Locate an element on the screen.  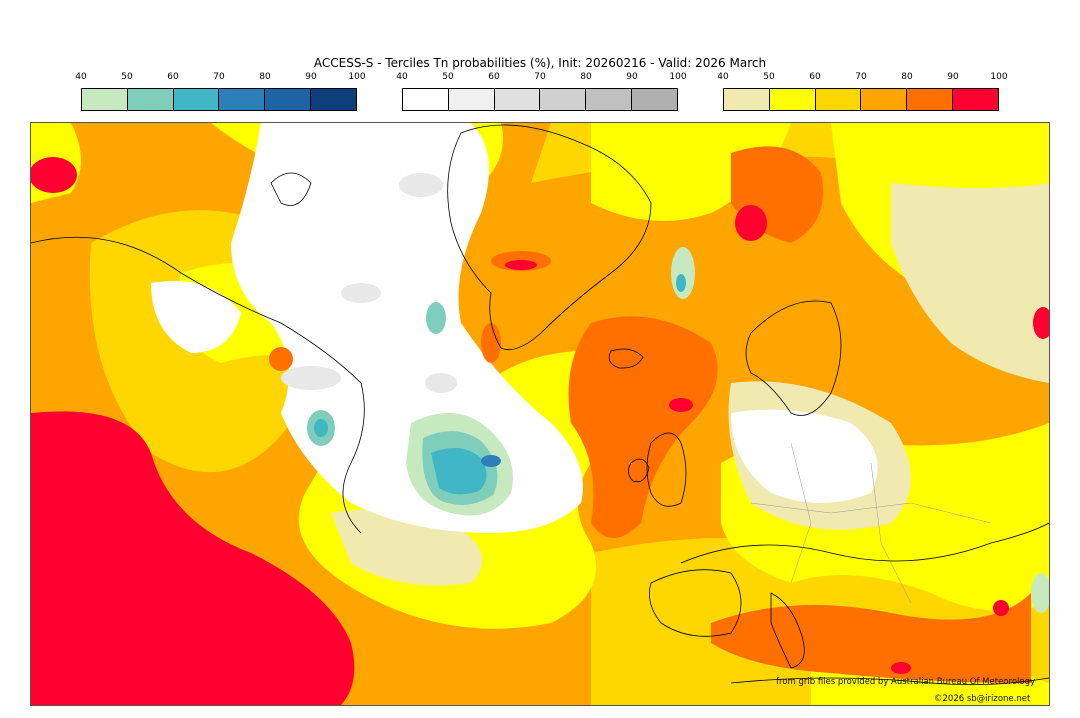
colorbar-above-normal: 40 50 60 70 80 90 100 is located at coordinates (862, 92).